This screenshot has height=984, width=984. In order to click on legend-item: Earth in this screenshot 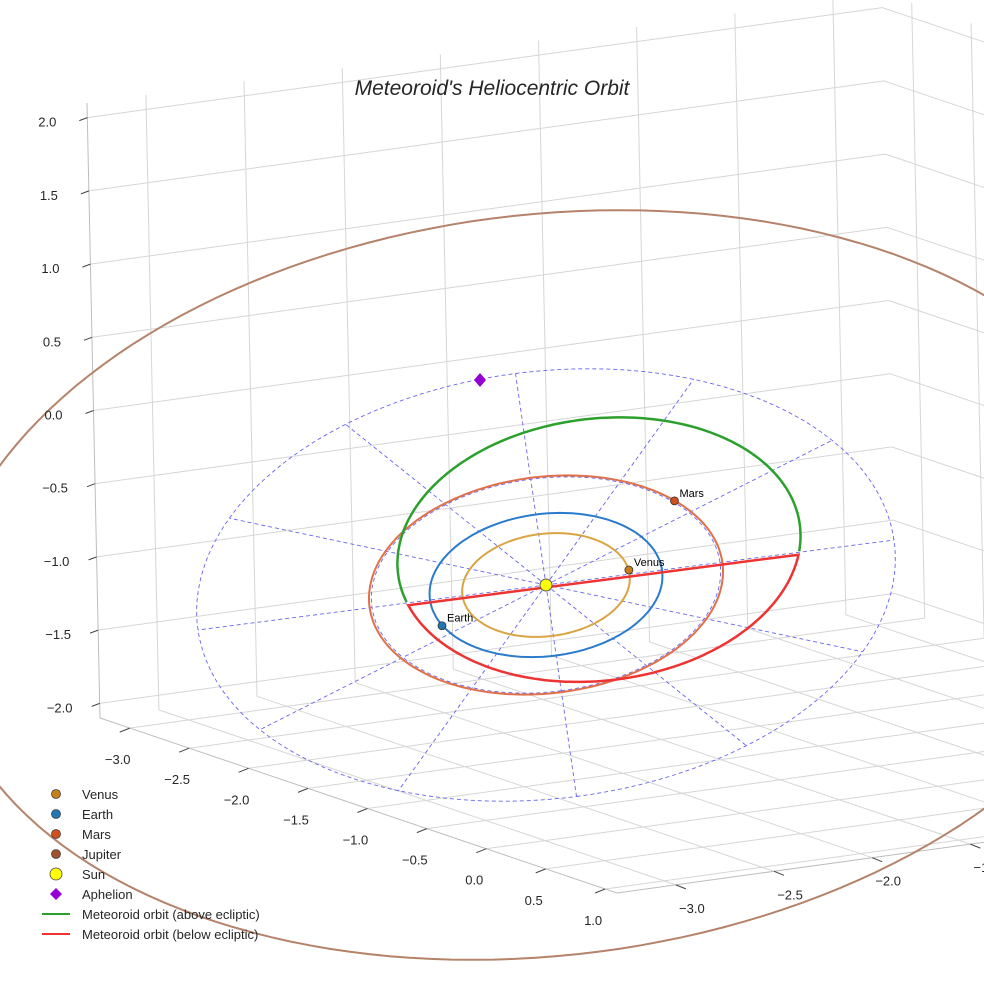, I will do `click(82, 814)`.